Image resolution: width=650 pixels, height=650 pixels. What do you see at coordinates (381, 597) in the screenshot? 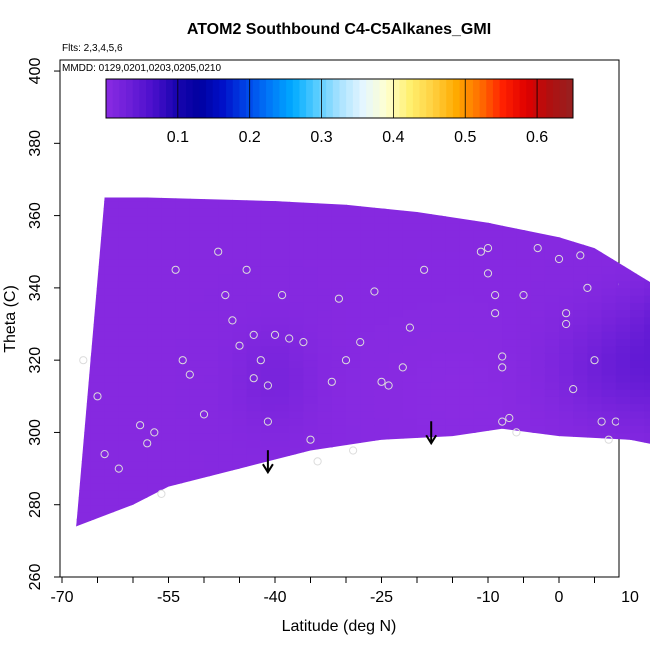
I see `x-tick-label: -25` at bounding box center [381, 597].